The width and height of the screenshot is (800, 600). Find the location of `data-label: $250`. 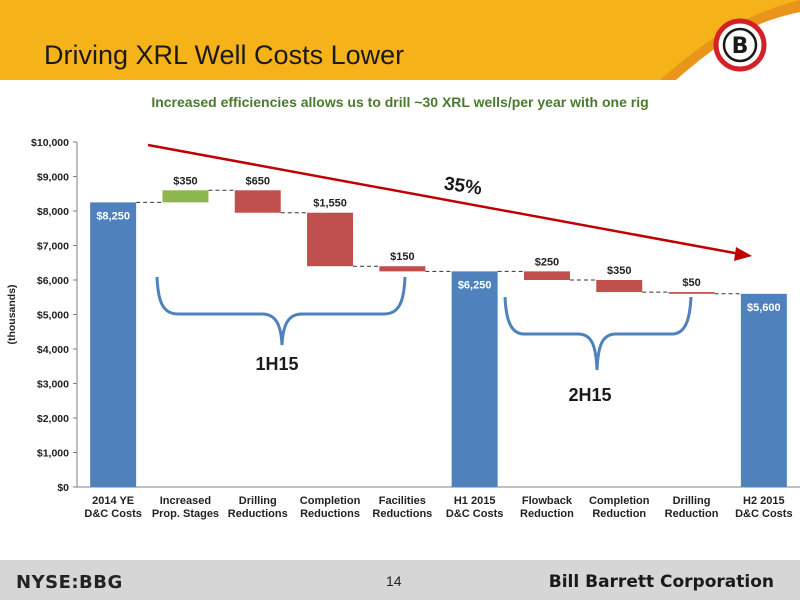

data-label: $250 is located at coordinates (547, 262).